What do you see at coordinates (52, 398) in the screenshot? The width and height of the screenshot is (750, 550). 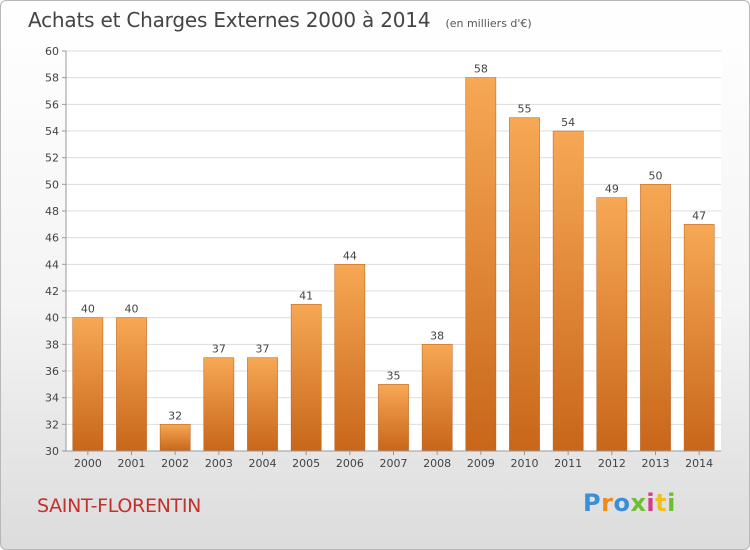 I see `y-tick-label: 34` at bounding box center [52, 398].